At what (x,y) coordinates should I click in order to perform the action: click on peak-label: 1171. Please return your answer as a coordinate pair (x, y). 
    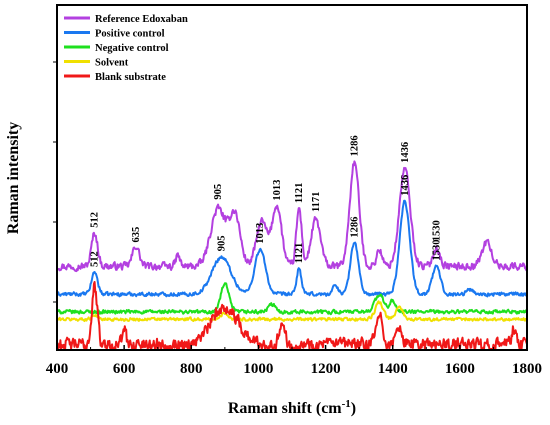
    Looking at the image, I should click on (316, 202).